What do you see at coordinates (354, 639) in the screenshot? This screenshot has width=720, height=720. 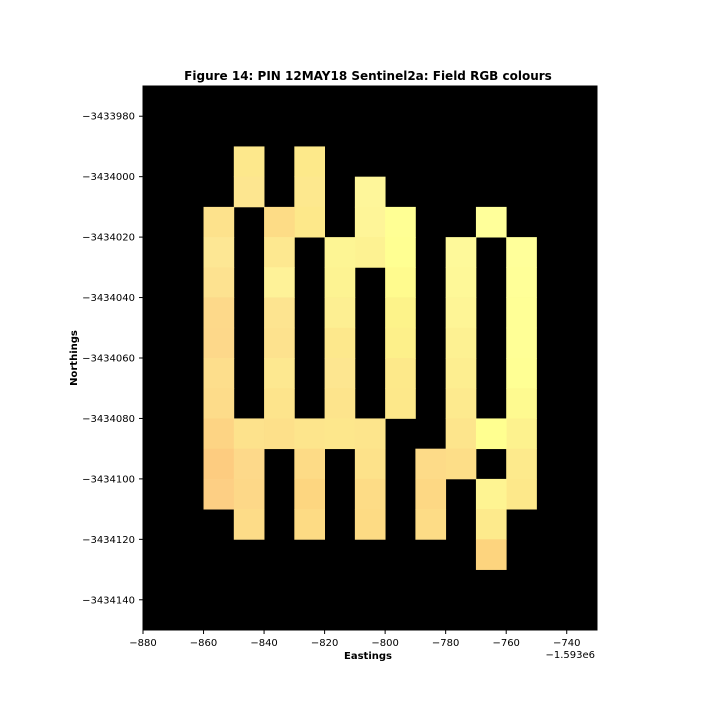 I see `x-axis: −880 −860 −840 −820 −800 −780 −760 −740` at bounding box center [354, 639].